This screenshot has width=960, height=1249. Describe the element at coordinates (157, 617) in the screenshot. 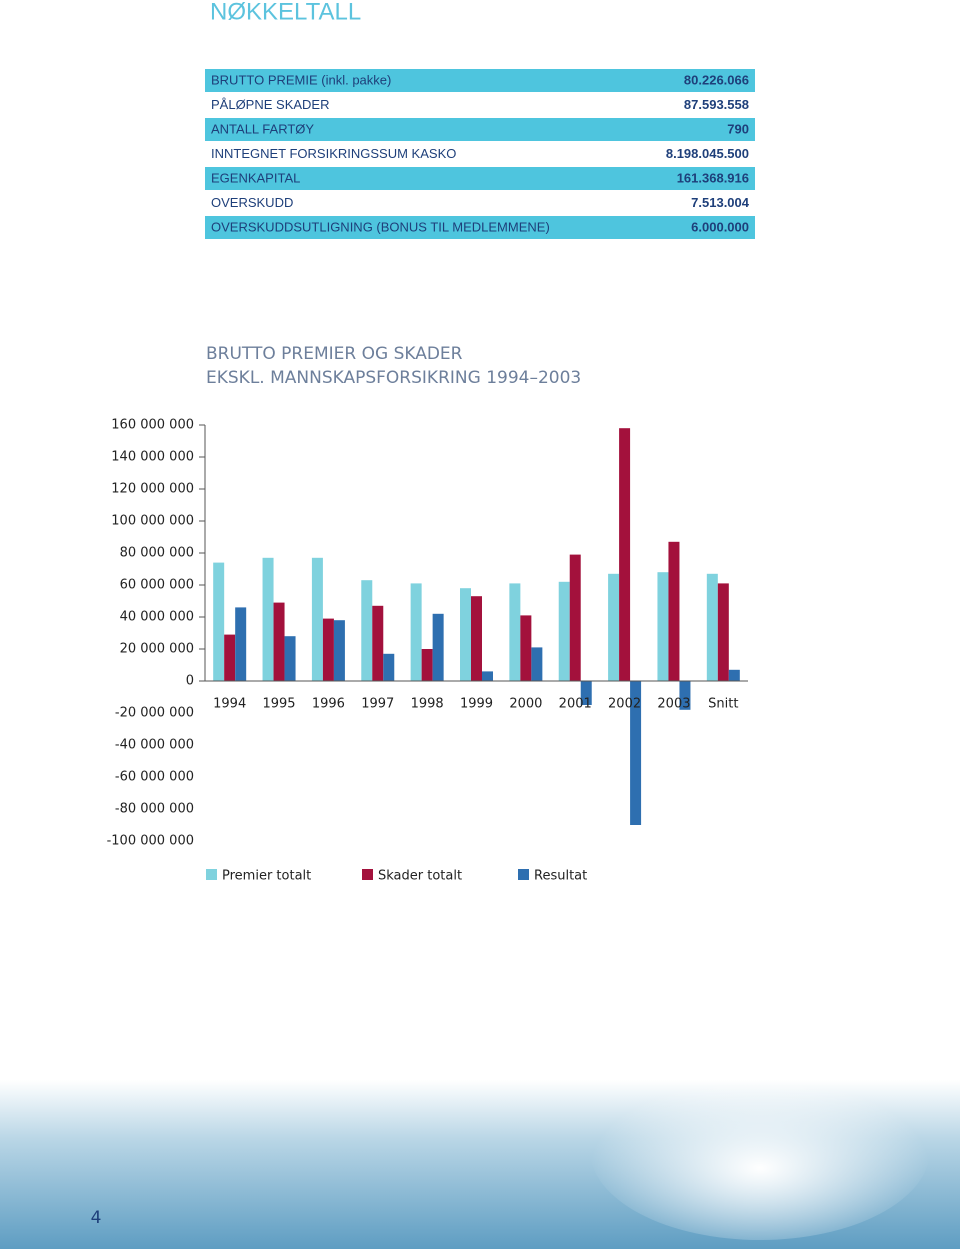

I see `y-tick-label: 40 000 000` at that location.